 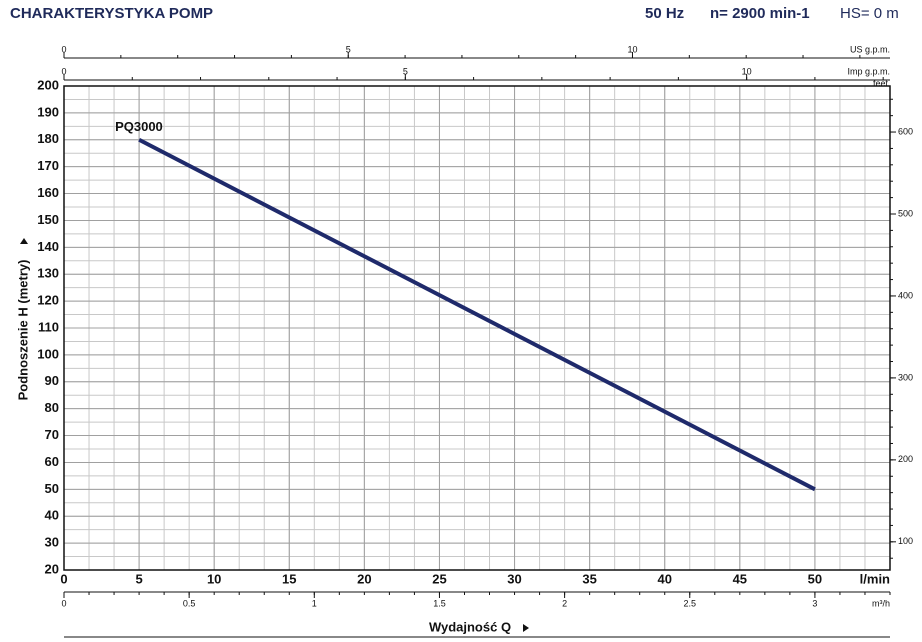 I want to click on y-tick-label: 20, so click(x=52, y=568).